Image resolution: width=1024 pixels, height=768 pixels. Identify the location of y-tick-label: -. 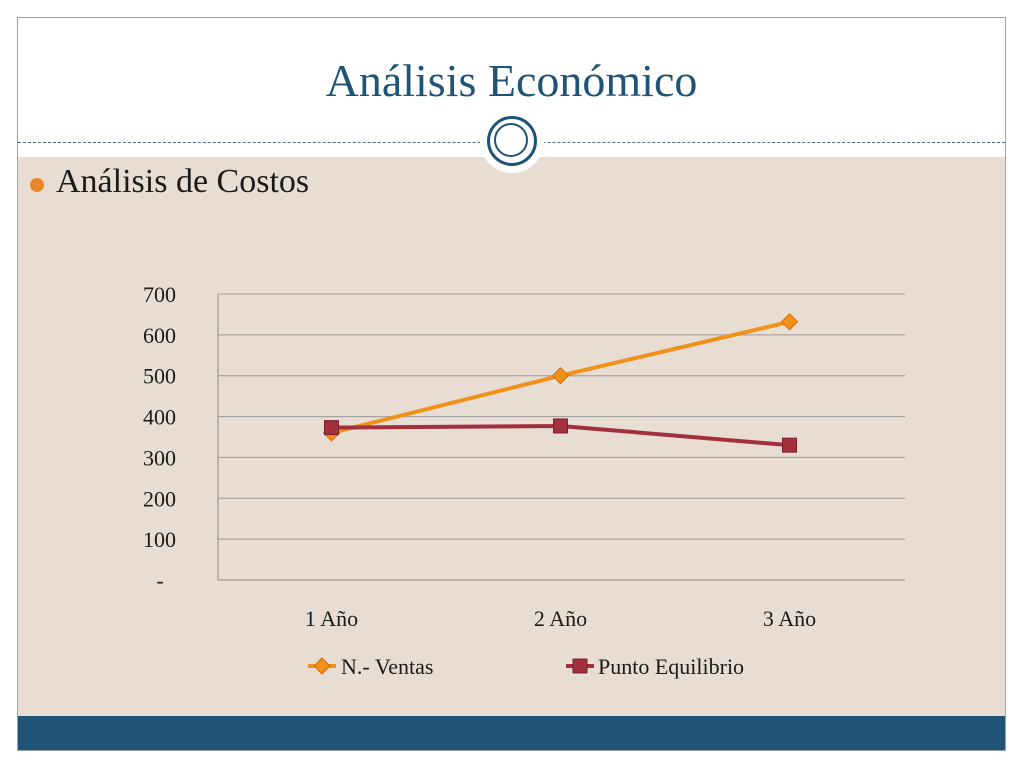
(159, 580).